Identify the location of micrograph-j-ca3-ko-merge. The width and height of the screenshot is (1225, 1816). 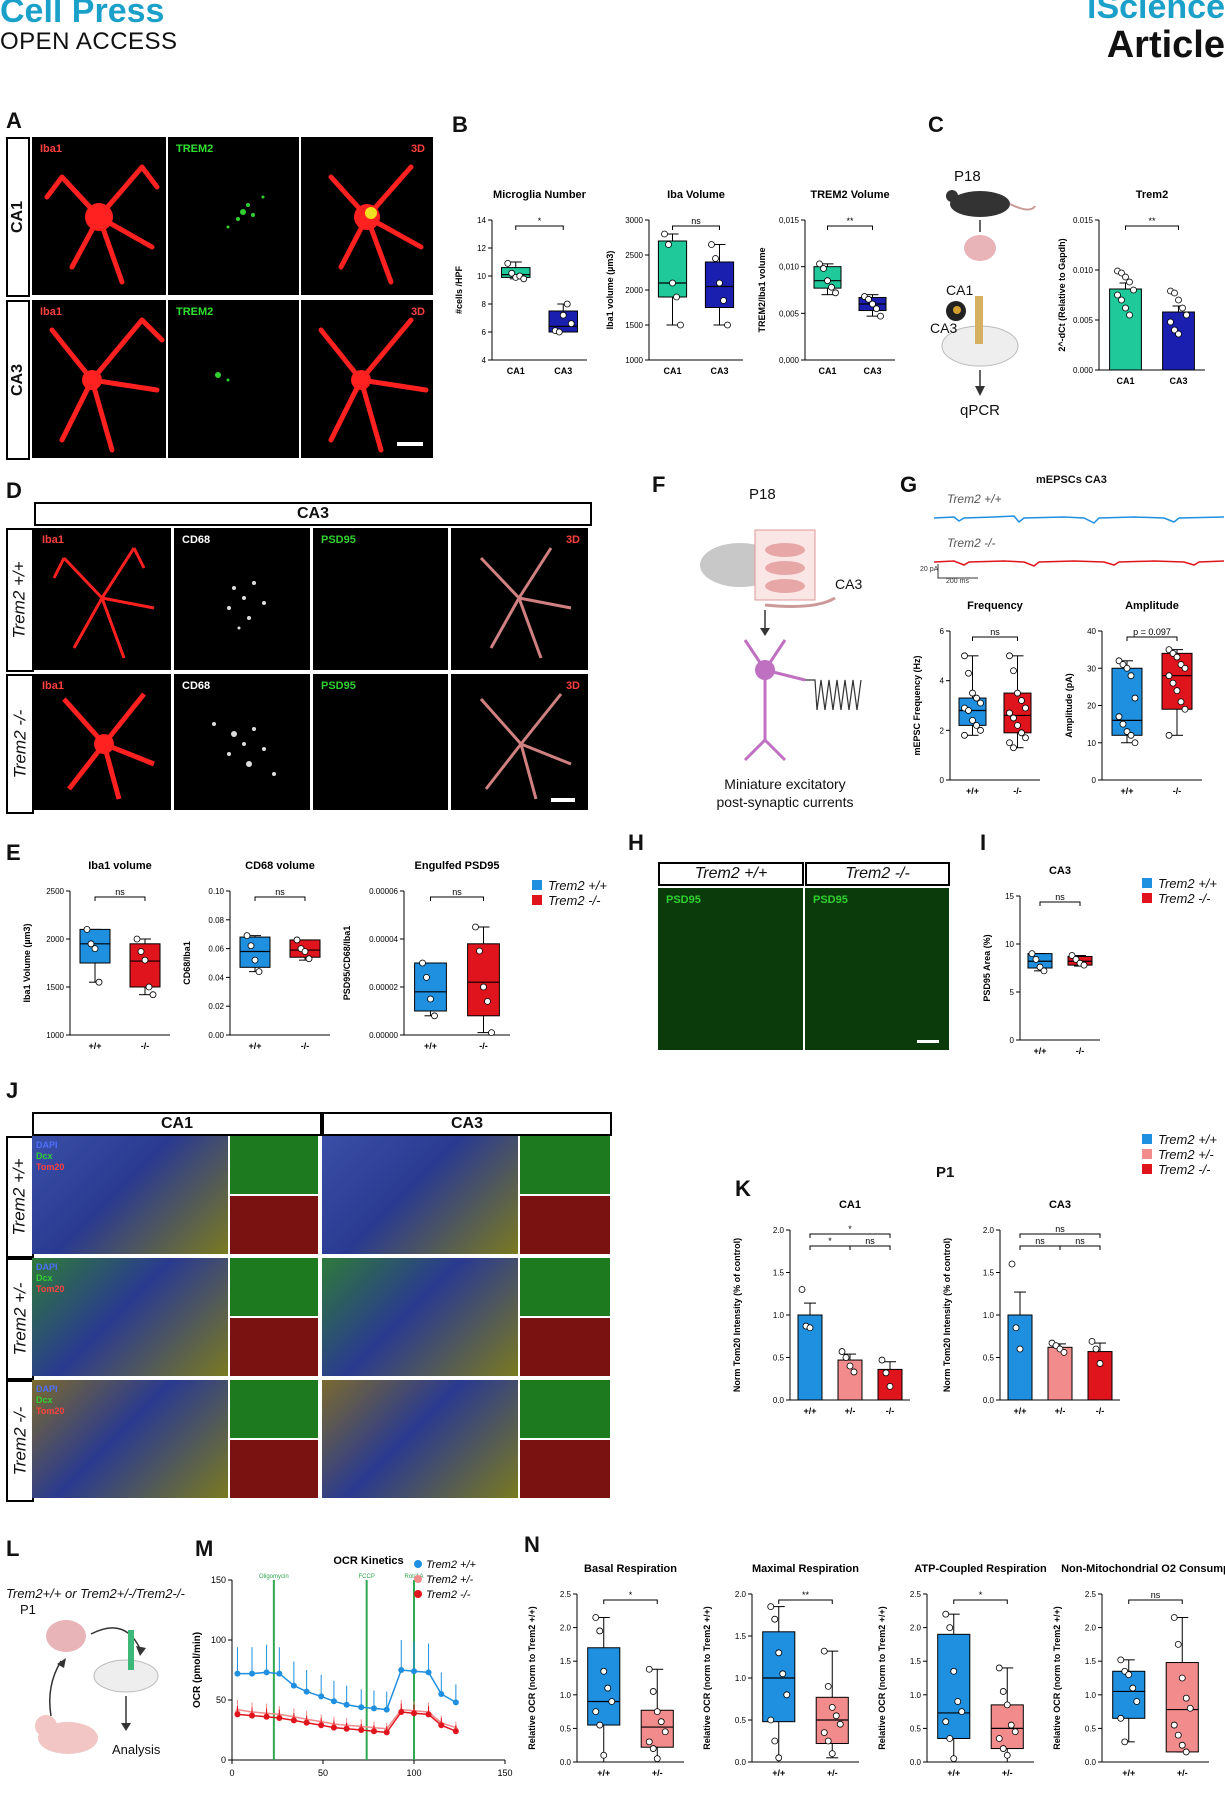
(420, 1439).